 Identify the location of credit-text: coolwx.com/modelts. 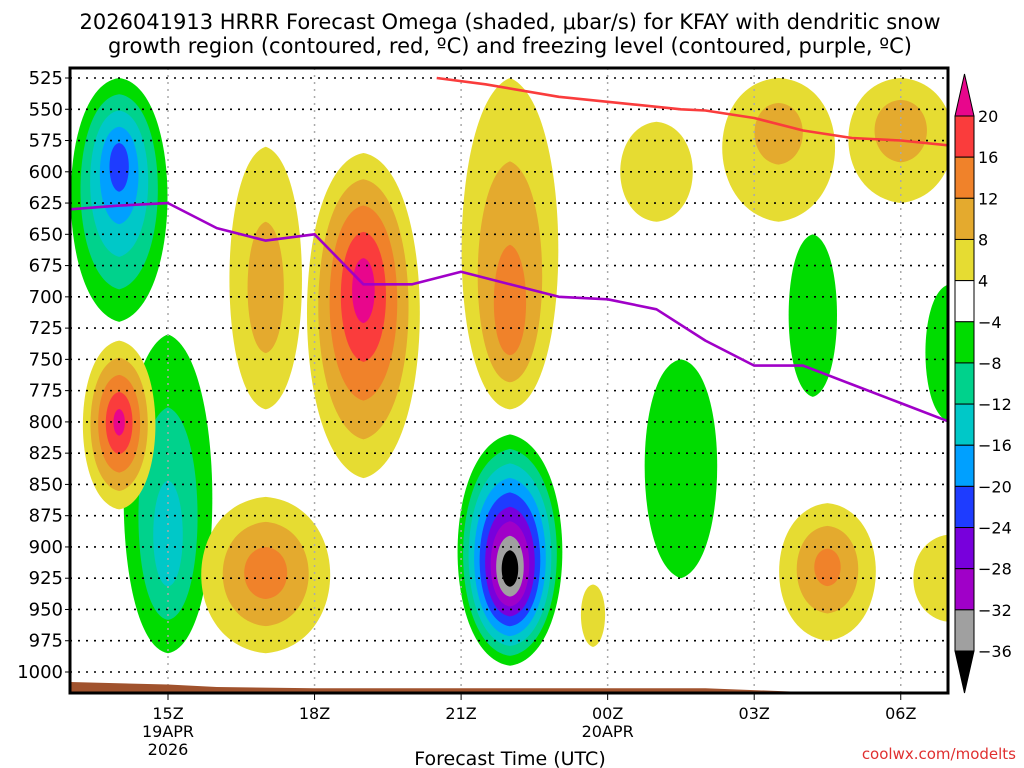
(939, 754).